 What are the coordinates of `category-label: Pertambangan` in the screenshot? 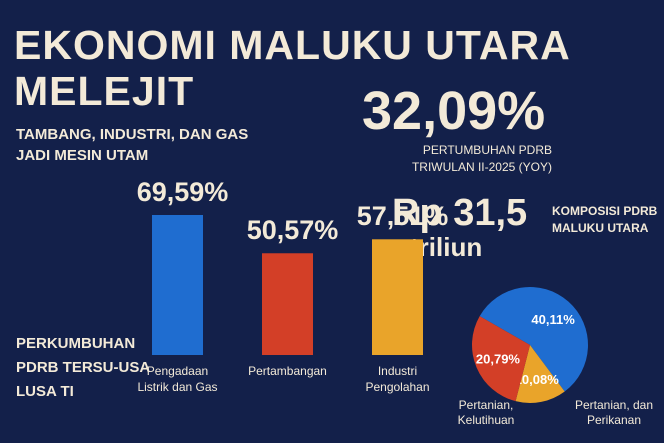 It's located at (287, 371).